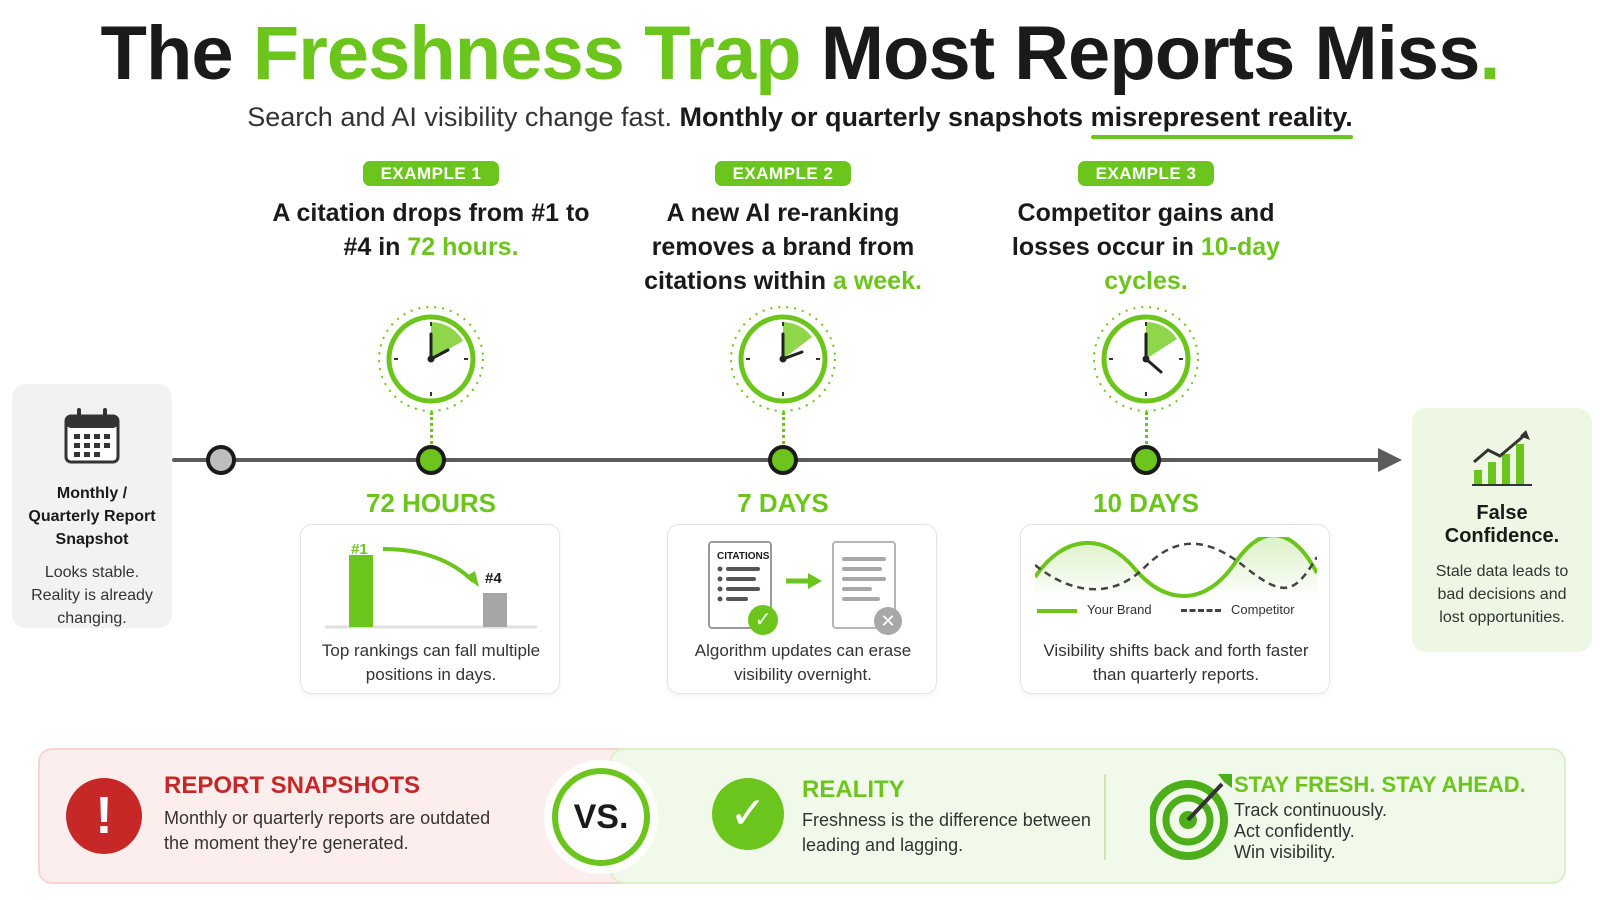 The image size is (1600, 900). I want to click on example-3-tag: EXAMPLE 3, so click(1146, 173).